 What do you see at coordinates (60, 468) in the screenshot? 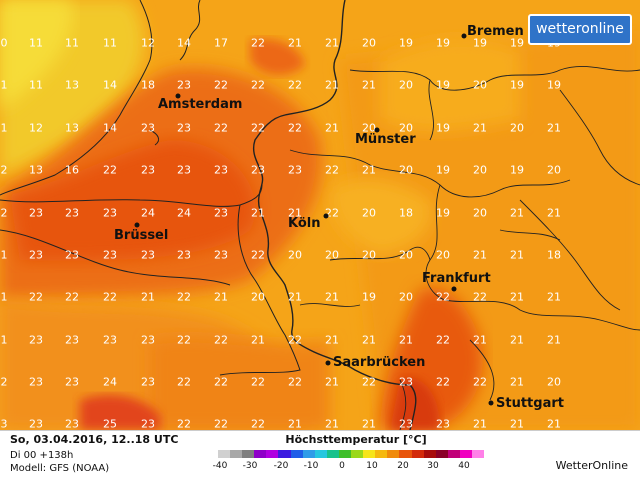
I see `model-name: Modell: GFS (NOAA)` at bounding box center [60, 468].